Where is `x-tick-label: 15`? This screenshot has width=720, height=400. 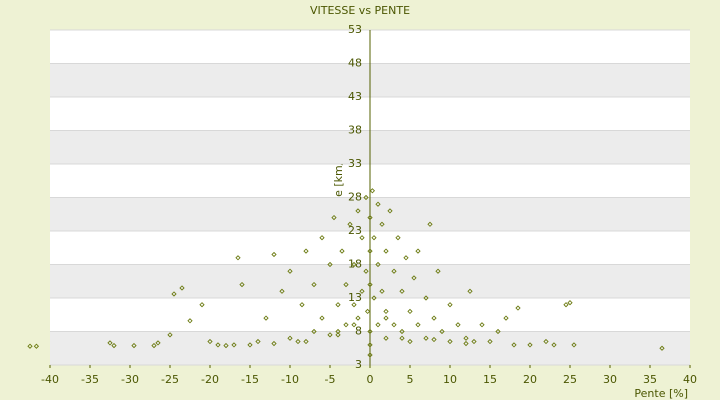
x-tick-label: 15 is located at coordinates (490, 379).